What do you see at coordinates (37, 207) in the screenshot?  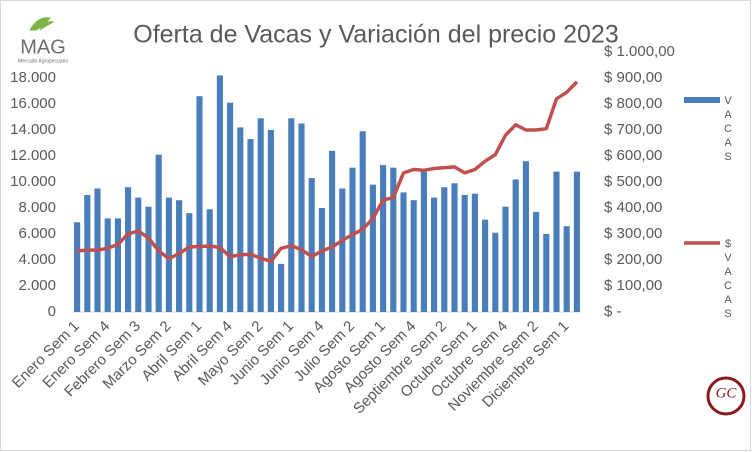 I see `y-tick-label: 8.000` at bounding box center [37, 207].